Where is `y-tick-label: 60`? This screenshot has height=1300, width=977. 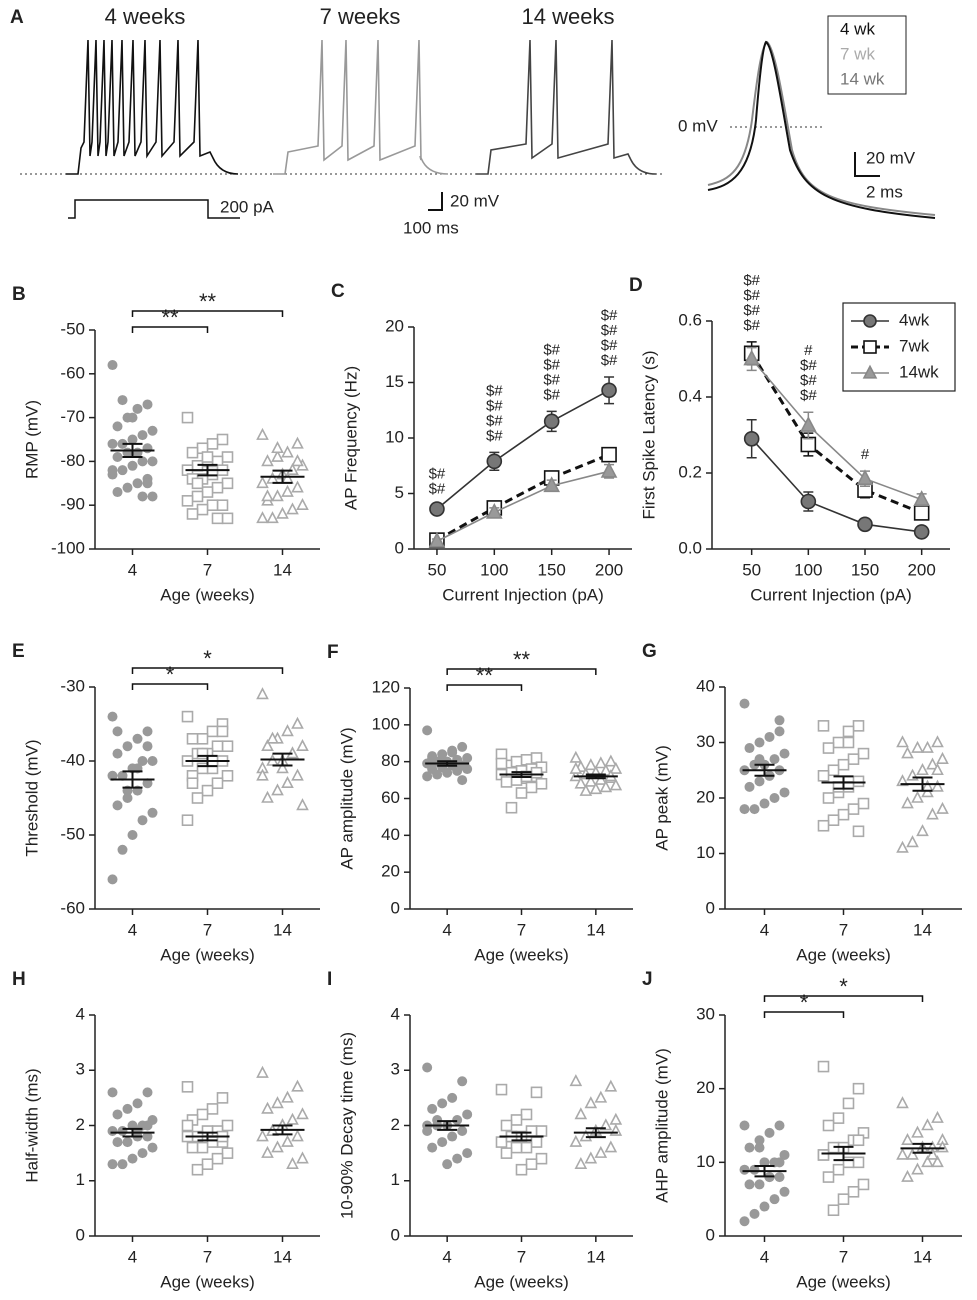 y-tick-label: 60 is located at coordinates (390, 797).